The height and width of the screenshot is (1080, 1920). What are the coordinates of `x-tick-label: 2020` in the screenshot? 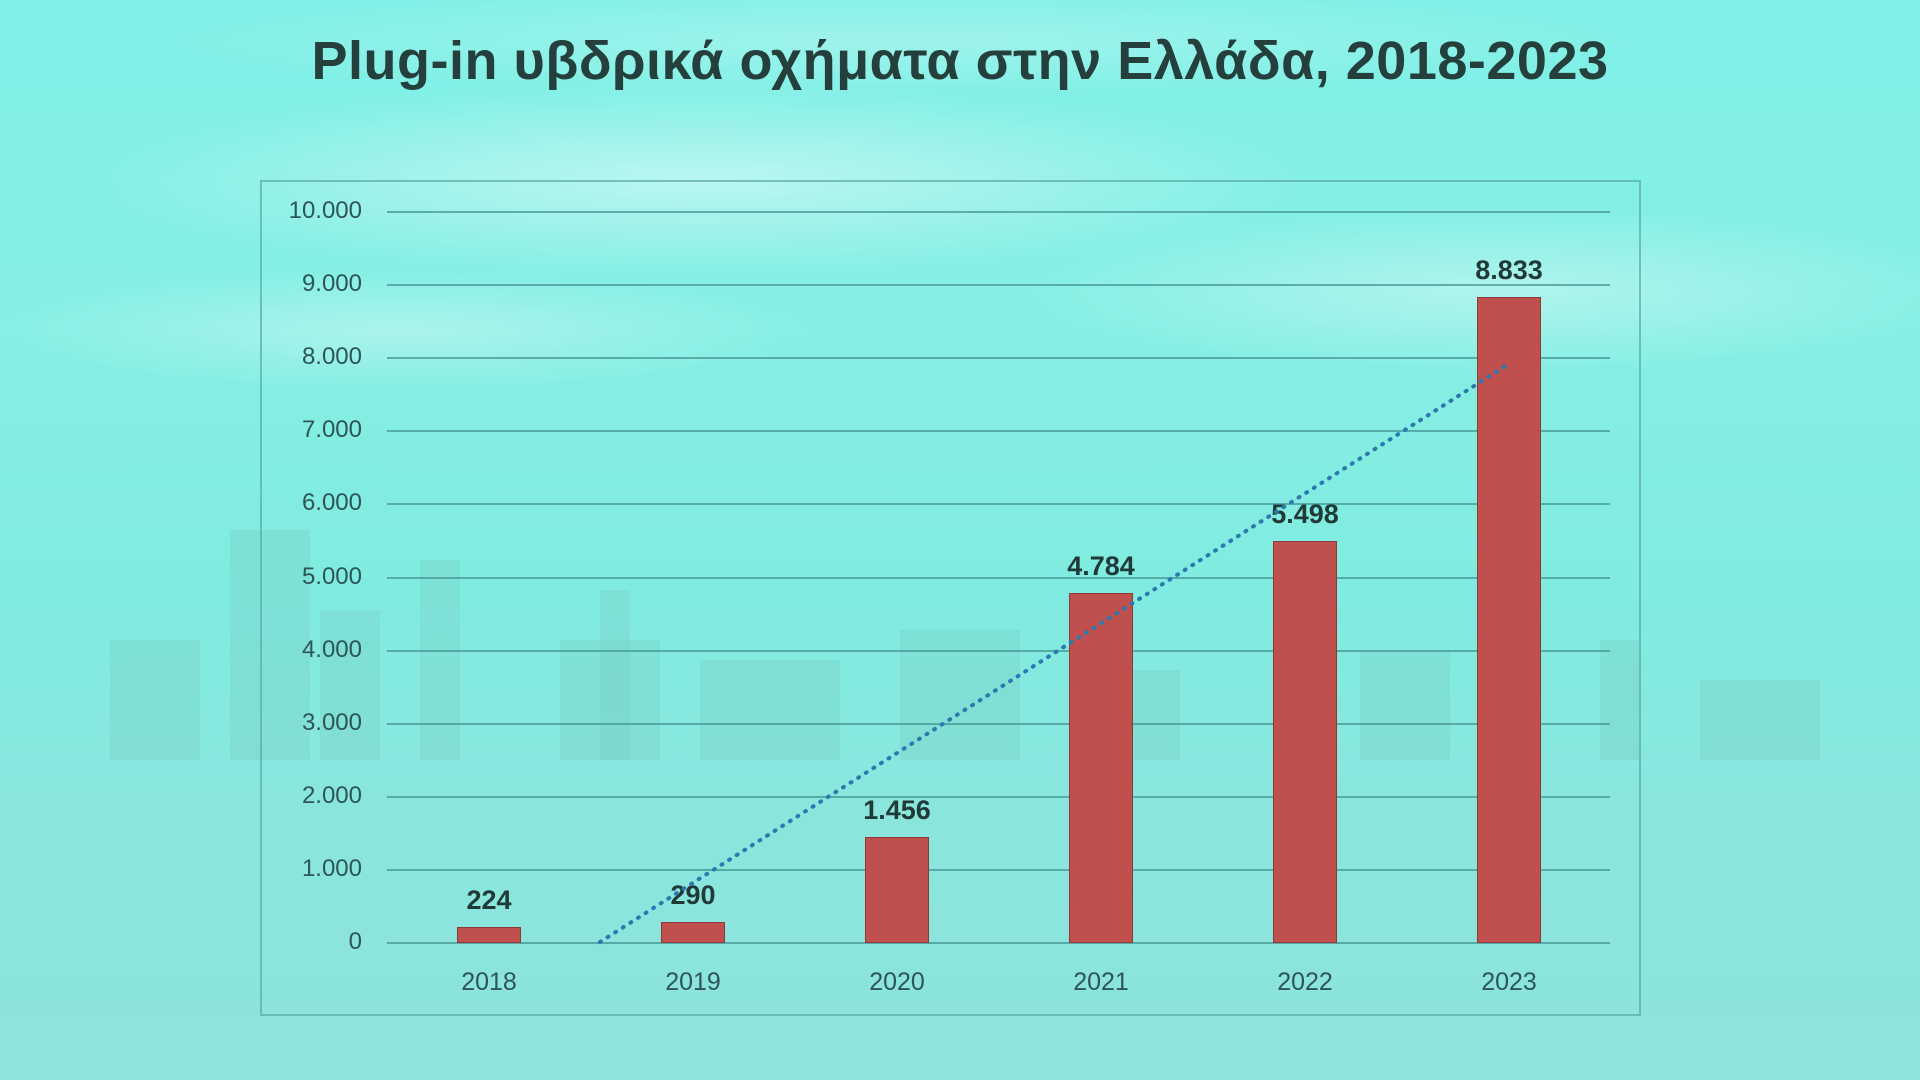 It's located at (897, 982).